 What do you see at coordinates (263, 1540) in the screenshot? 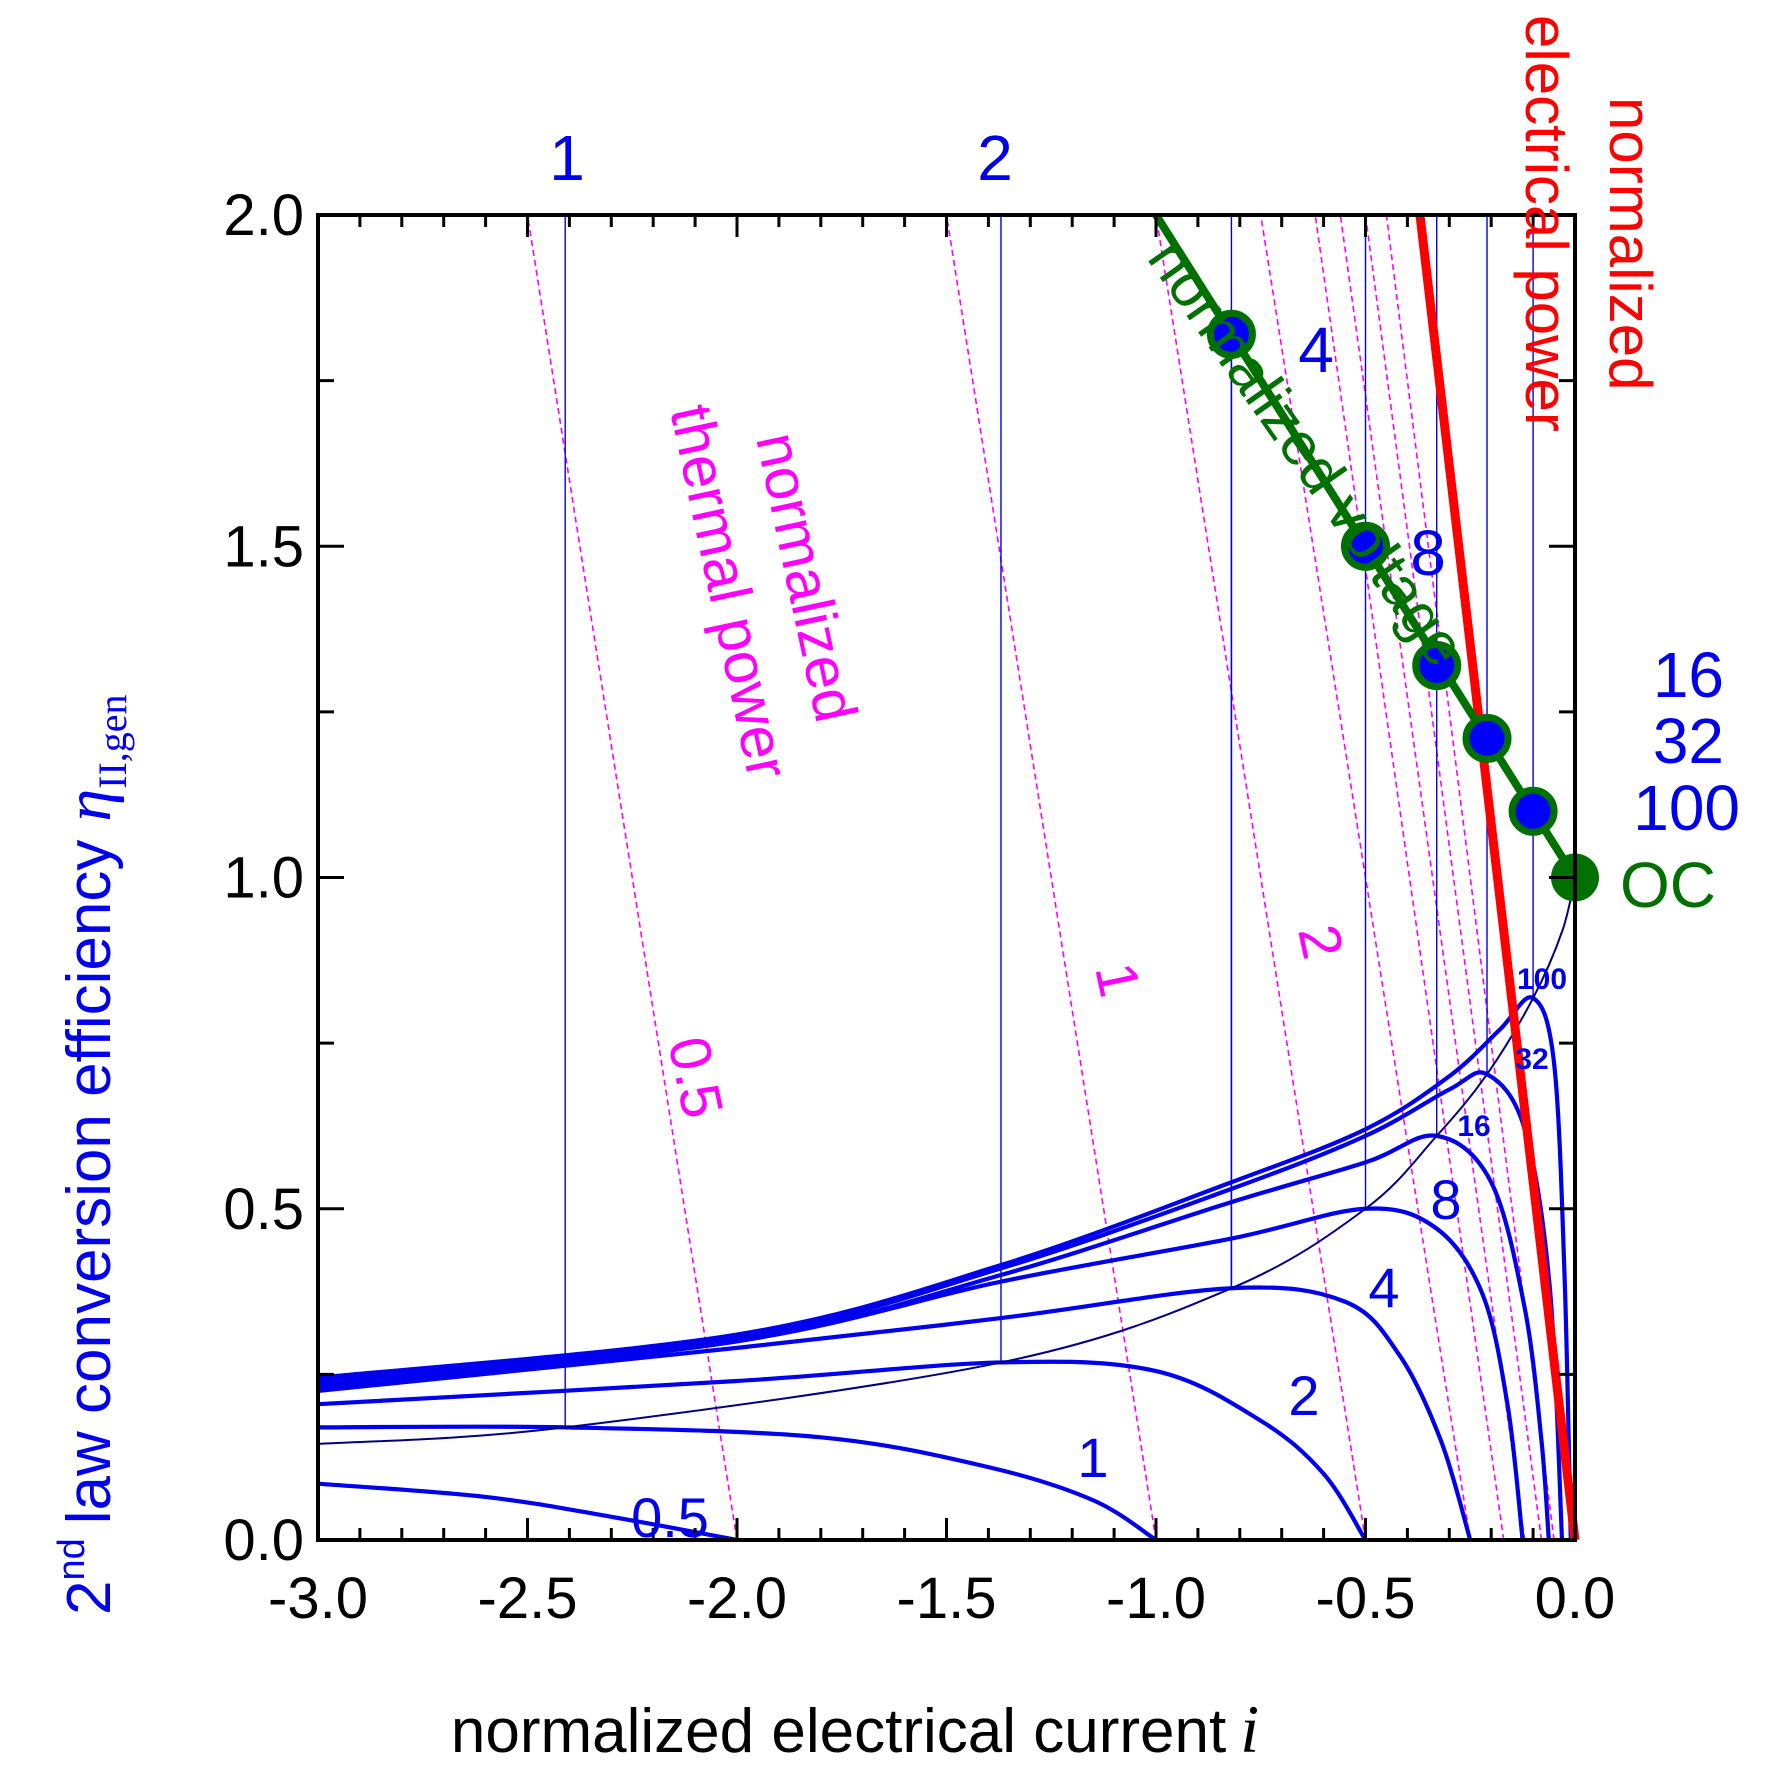
I see `y-tick-label: 0.0` at bounding box center [263, 1540].